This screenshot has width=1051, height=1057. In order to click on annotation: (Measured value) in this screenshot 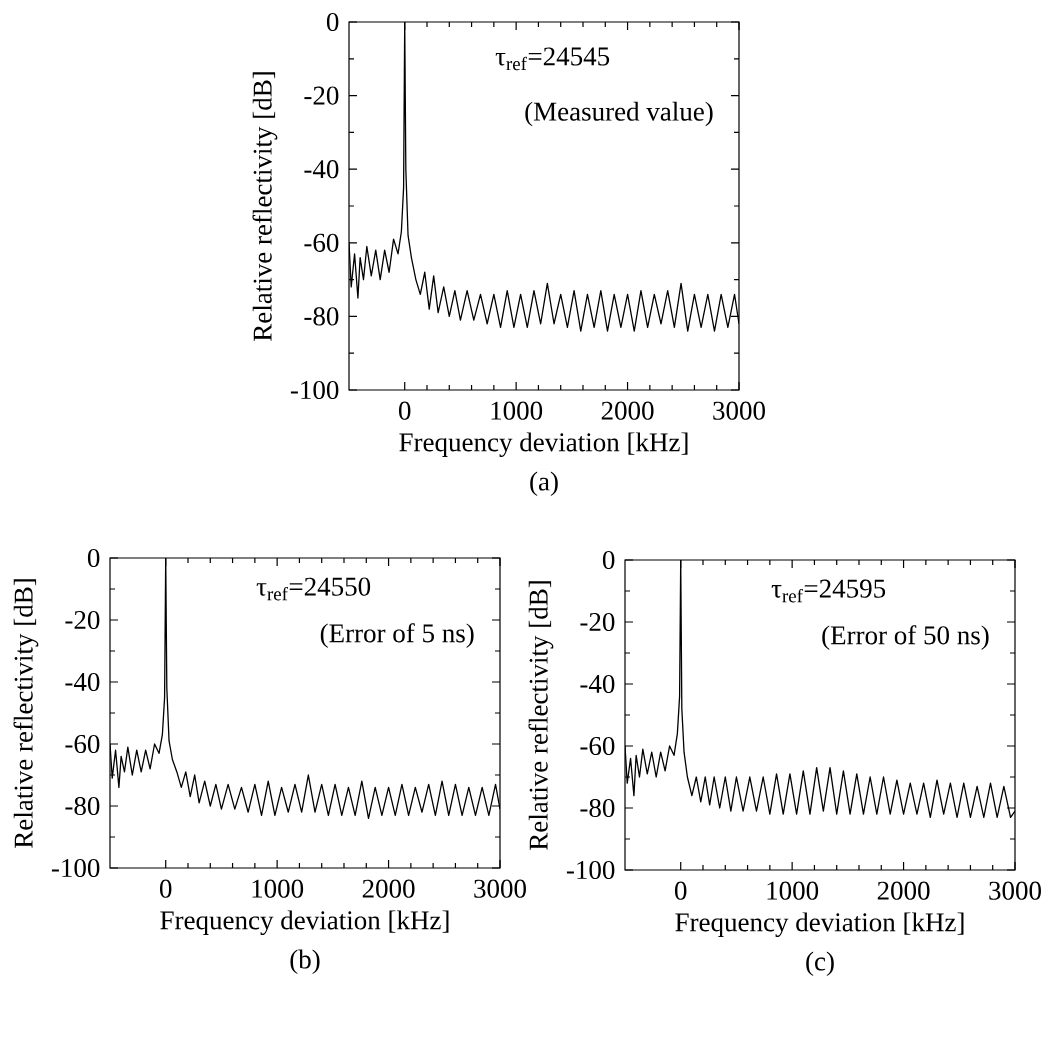, I will do `click(619, 114)`.